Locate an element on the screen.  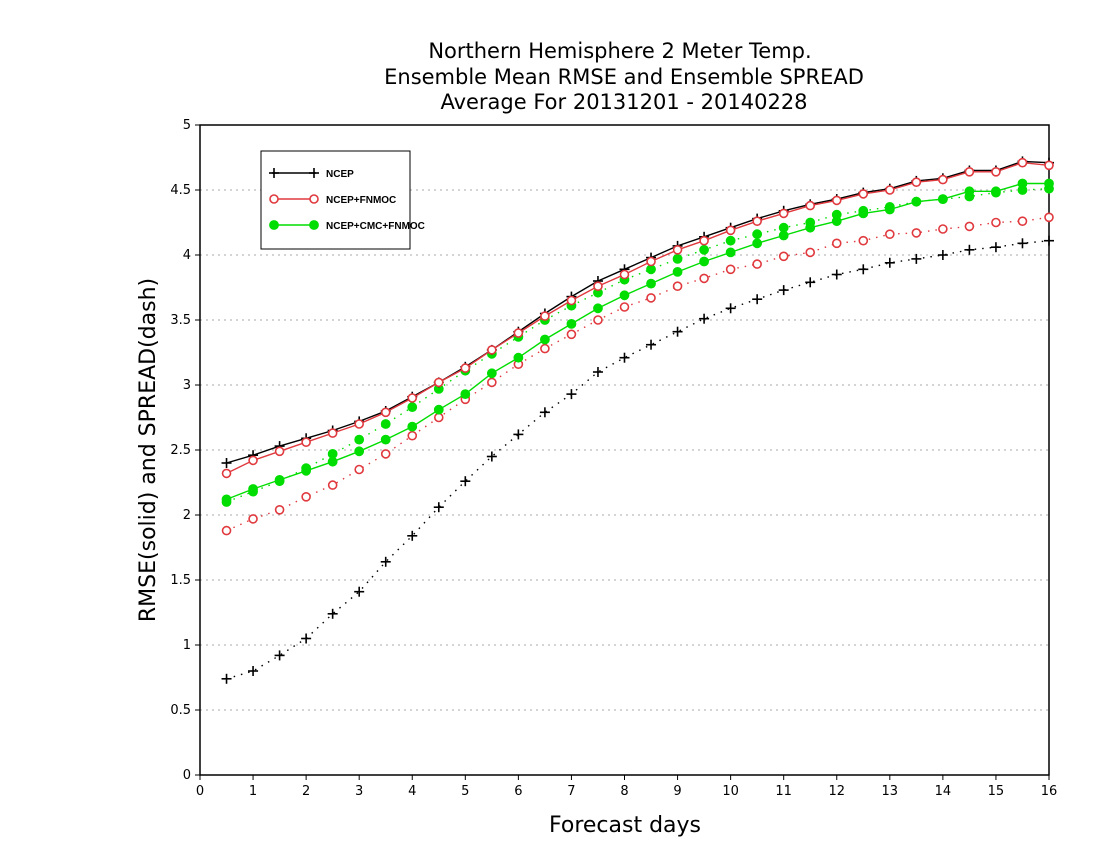
legend-label: NCEP is located at coordinates (340, 174).